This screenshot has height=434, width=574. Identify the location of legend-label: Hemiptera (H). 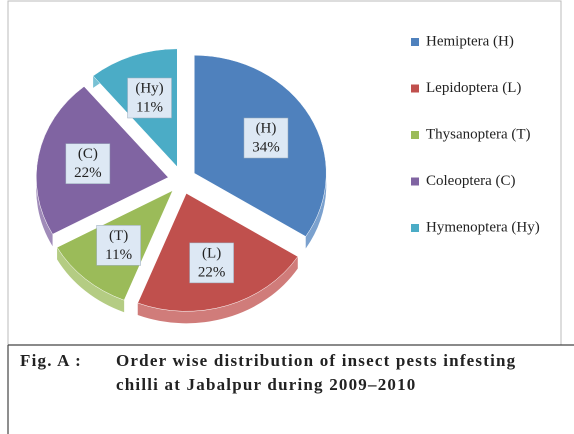
(470, 41).